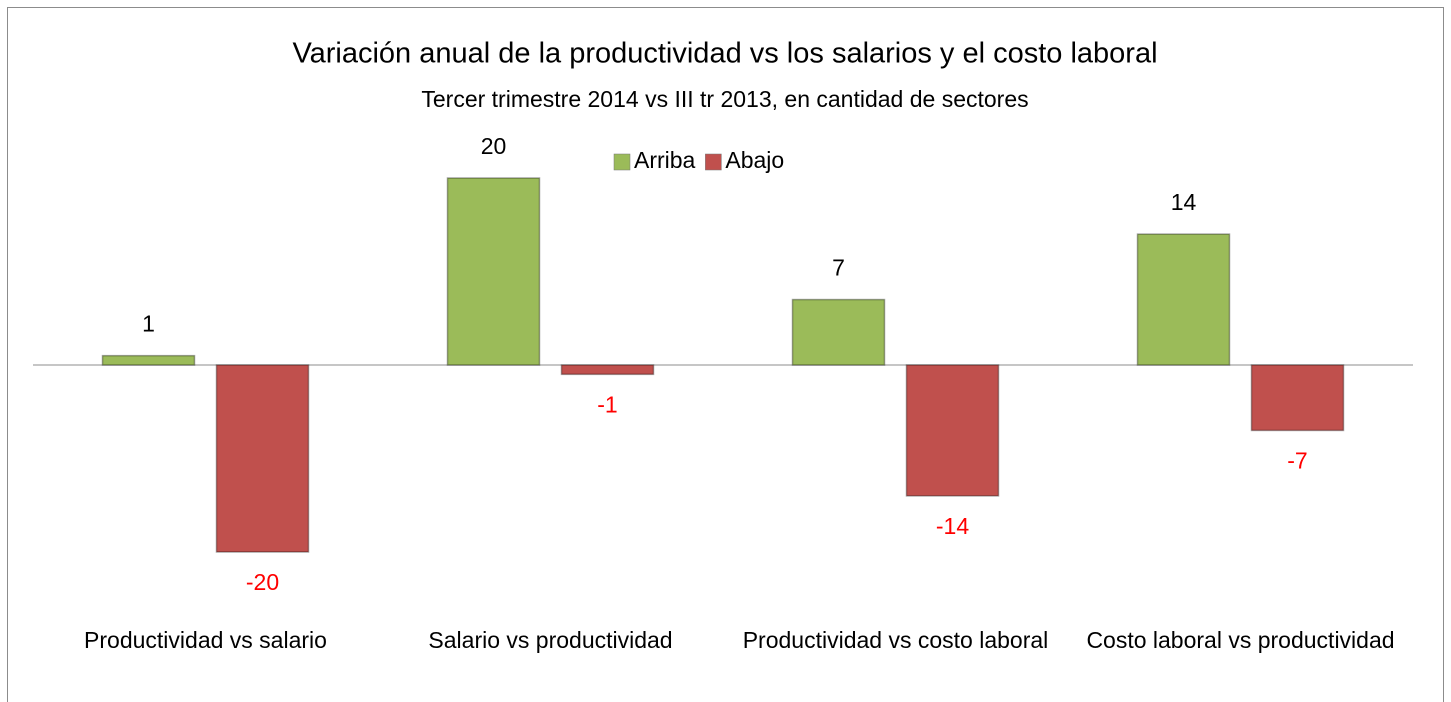 The height and width of the screenshot is (702, 1451). What do you see at coordinates (754, 160) in the screenshot?
I see `legend-label: Abajo` at bounding box center [754, 160].